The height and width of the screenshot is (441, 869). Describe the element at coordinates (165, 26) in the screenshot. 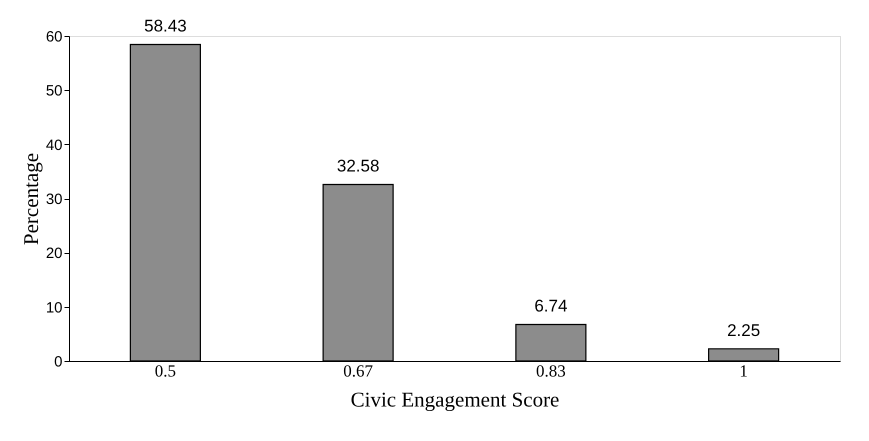

I see `data-label: 58.43` at that location.